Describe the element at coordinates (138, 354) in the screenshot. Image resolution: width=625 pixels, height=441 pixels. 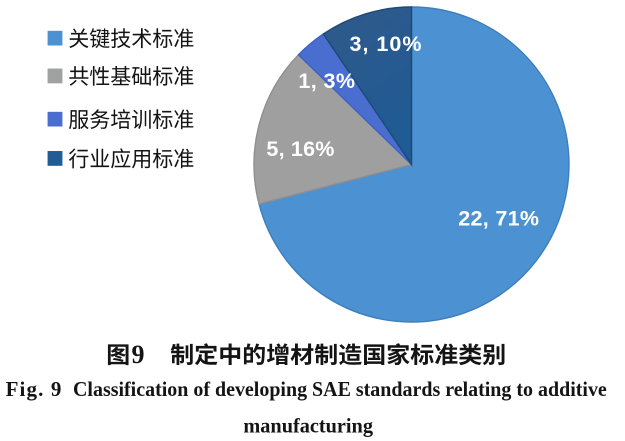
I see `svg-text: 9` at that location.